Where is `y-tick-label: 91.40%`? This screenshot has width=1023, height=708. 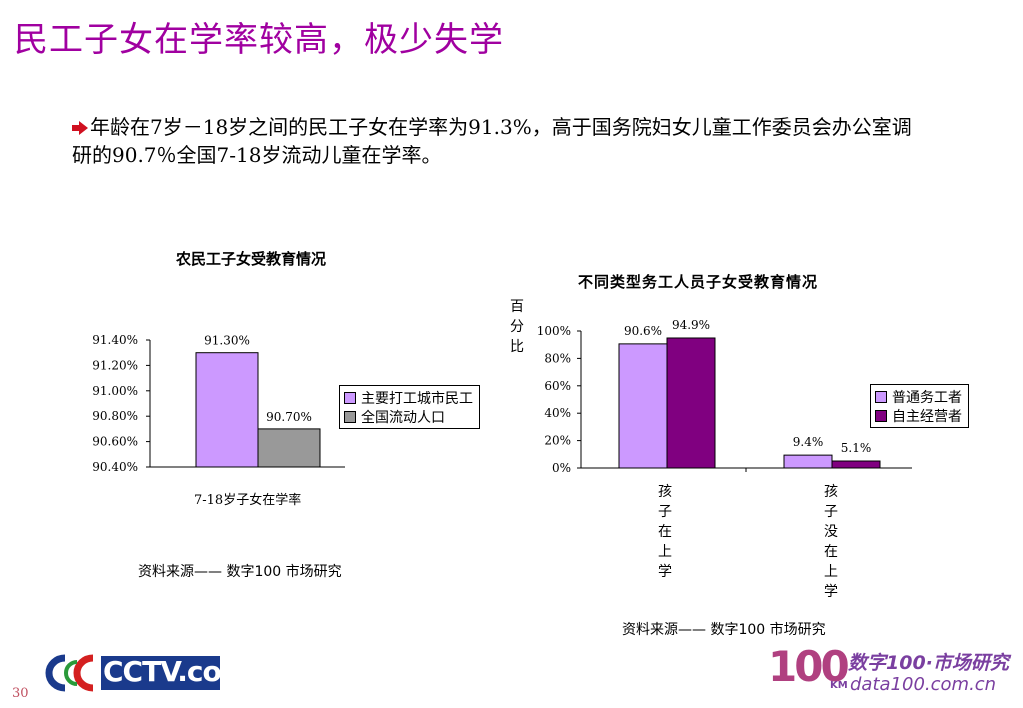
y-tick-label: 91.40% is located at coordinates (115, 340).